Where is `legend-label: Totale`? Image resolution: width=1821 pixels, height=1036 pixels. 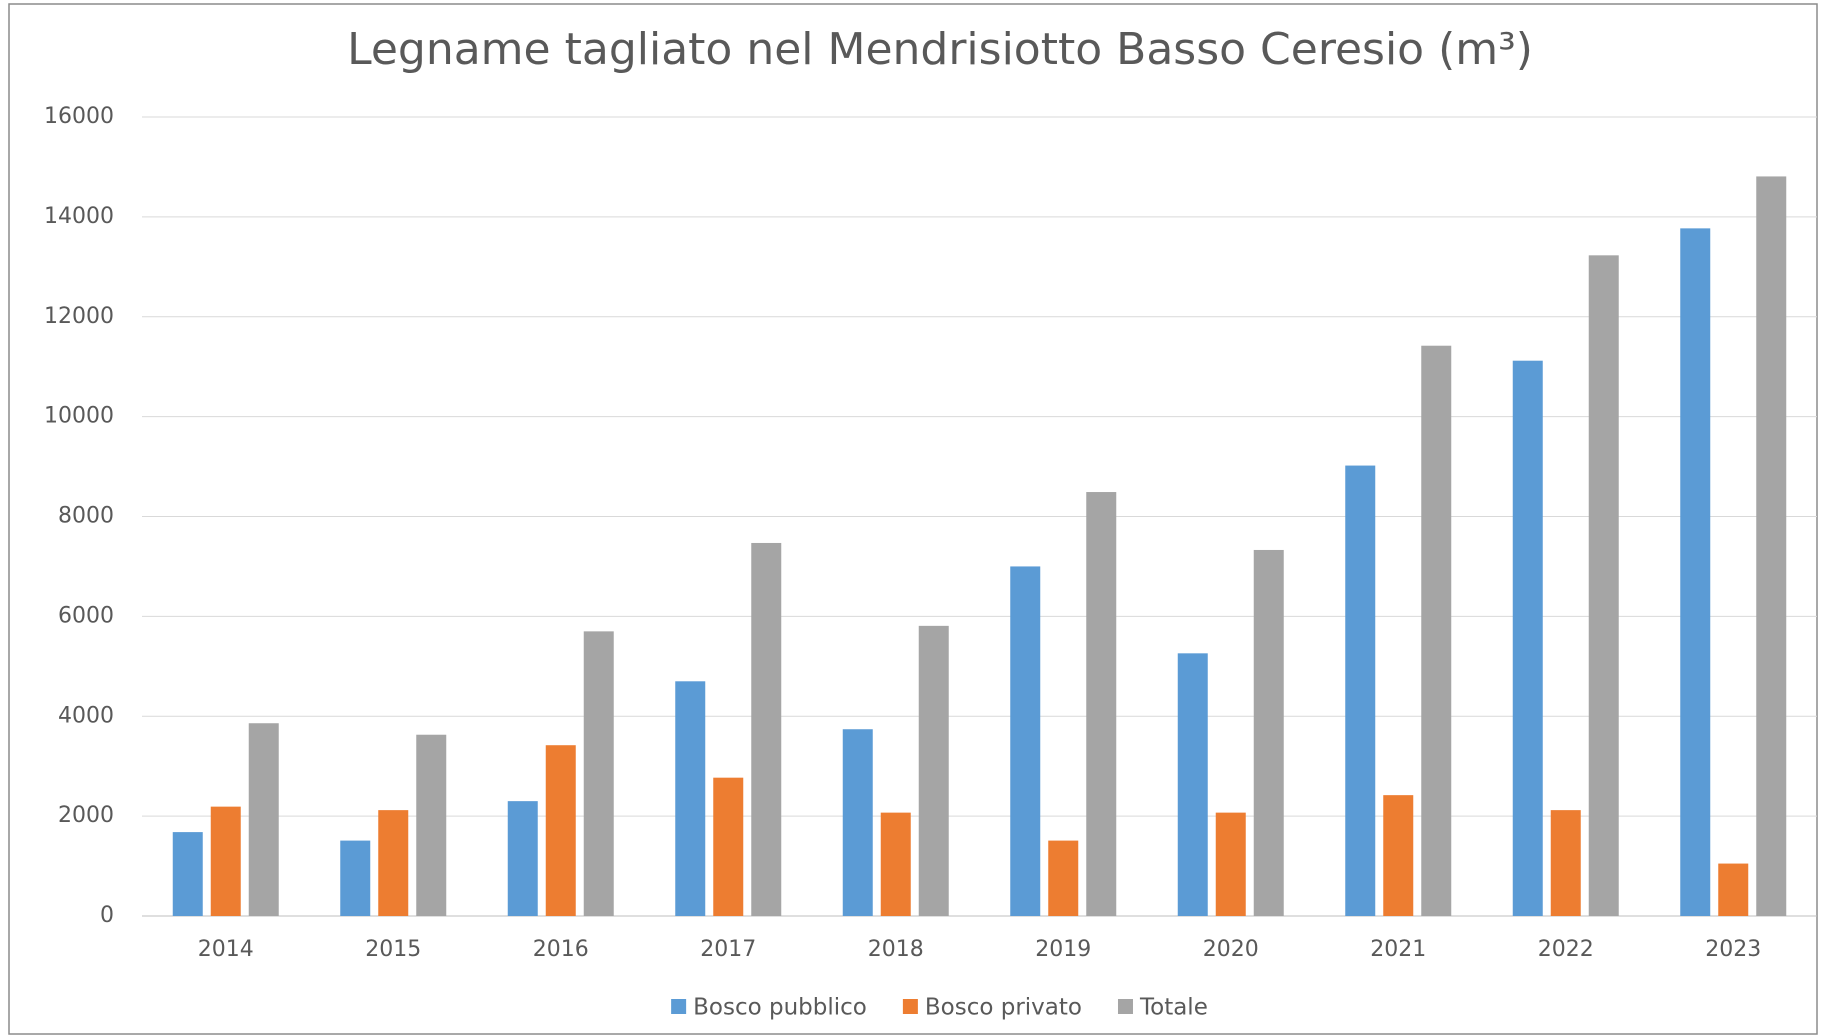 legend-label: Totale is located at coordinates (1173, 1008).